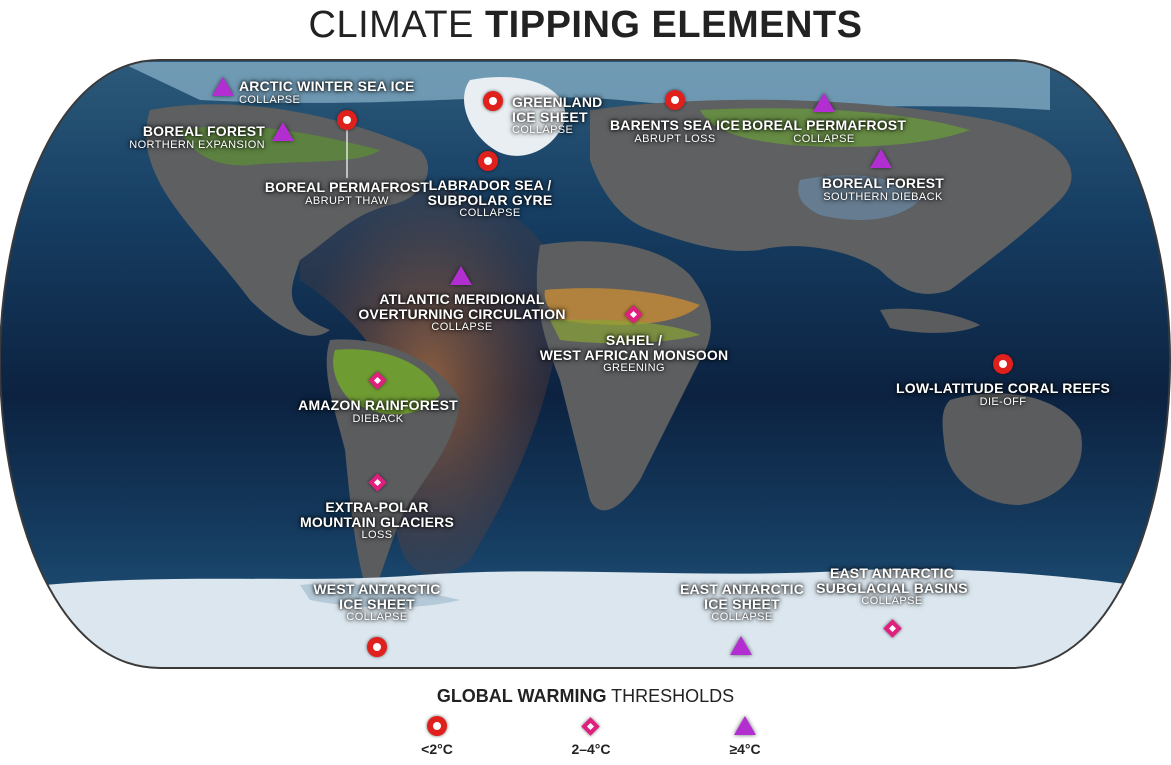 Image resolution: width=1171 pixels, height=765 pixels. Describe the element at coordinates (437, 749) in the screenshot. I see `legend-label: <2°C` at that location.